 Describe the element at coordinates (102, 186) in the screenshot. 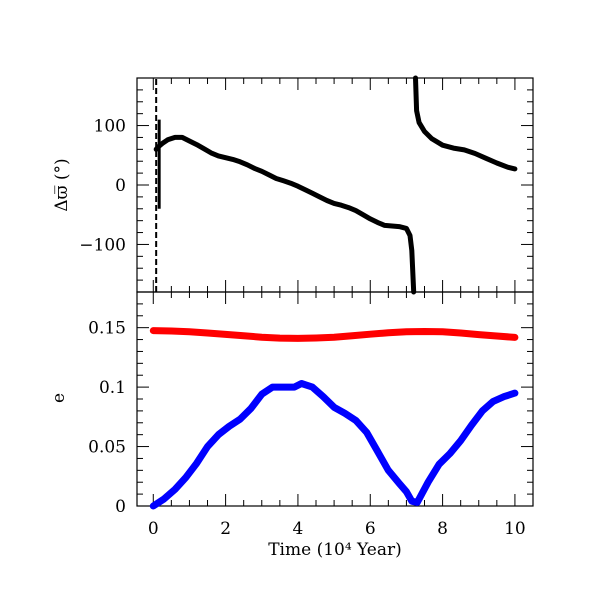

I see `angle-panel-y-tick-labels: −100 0 100` at that location.